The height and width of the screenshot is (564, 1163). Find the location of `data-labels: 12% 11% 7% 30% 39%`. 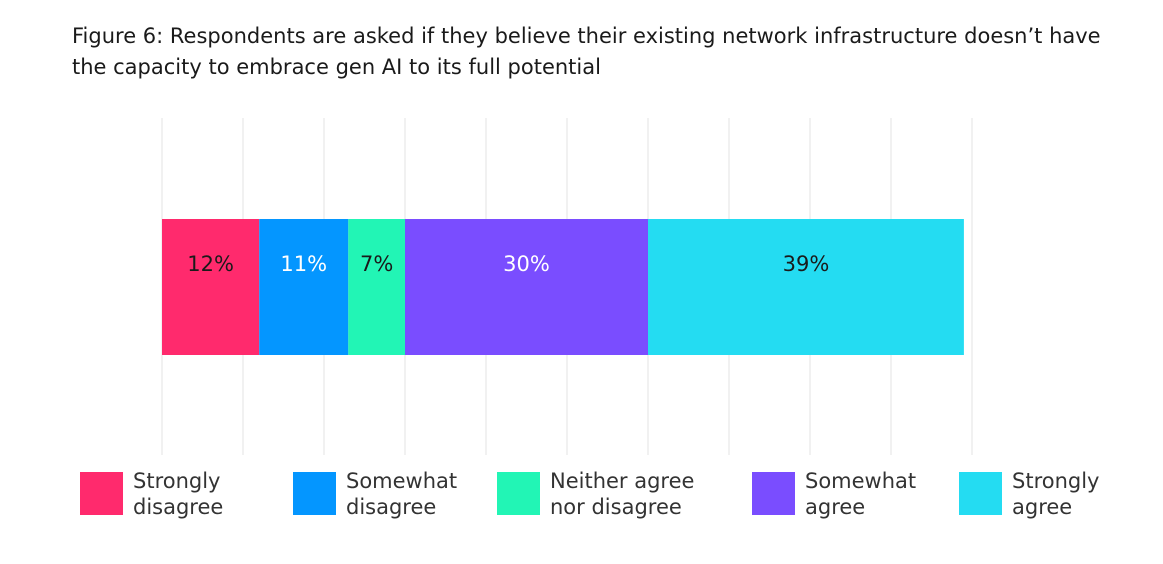

data-labels: 12% 11% 7% 30% 39% is located at coordinates (508, 264).